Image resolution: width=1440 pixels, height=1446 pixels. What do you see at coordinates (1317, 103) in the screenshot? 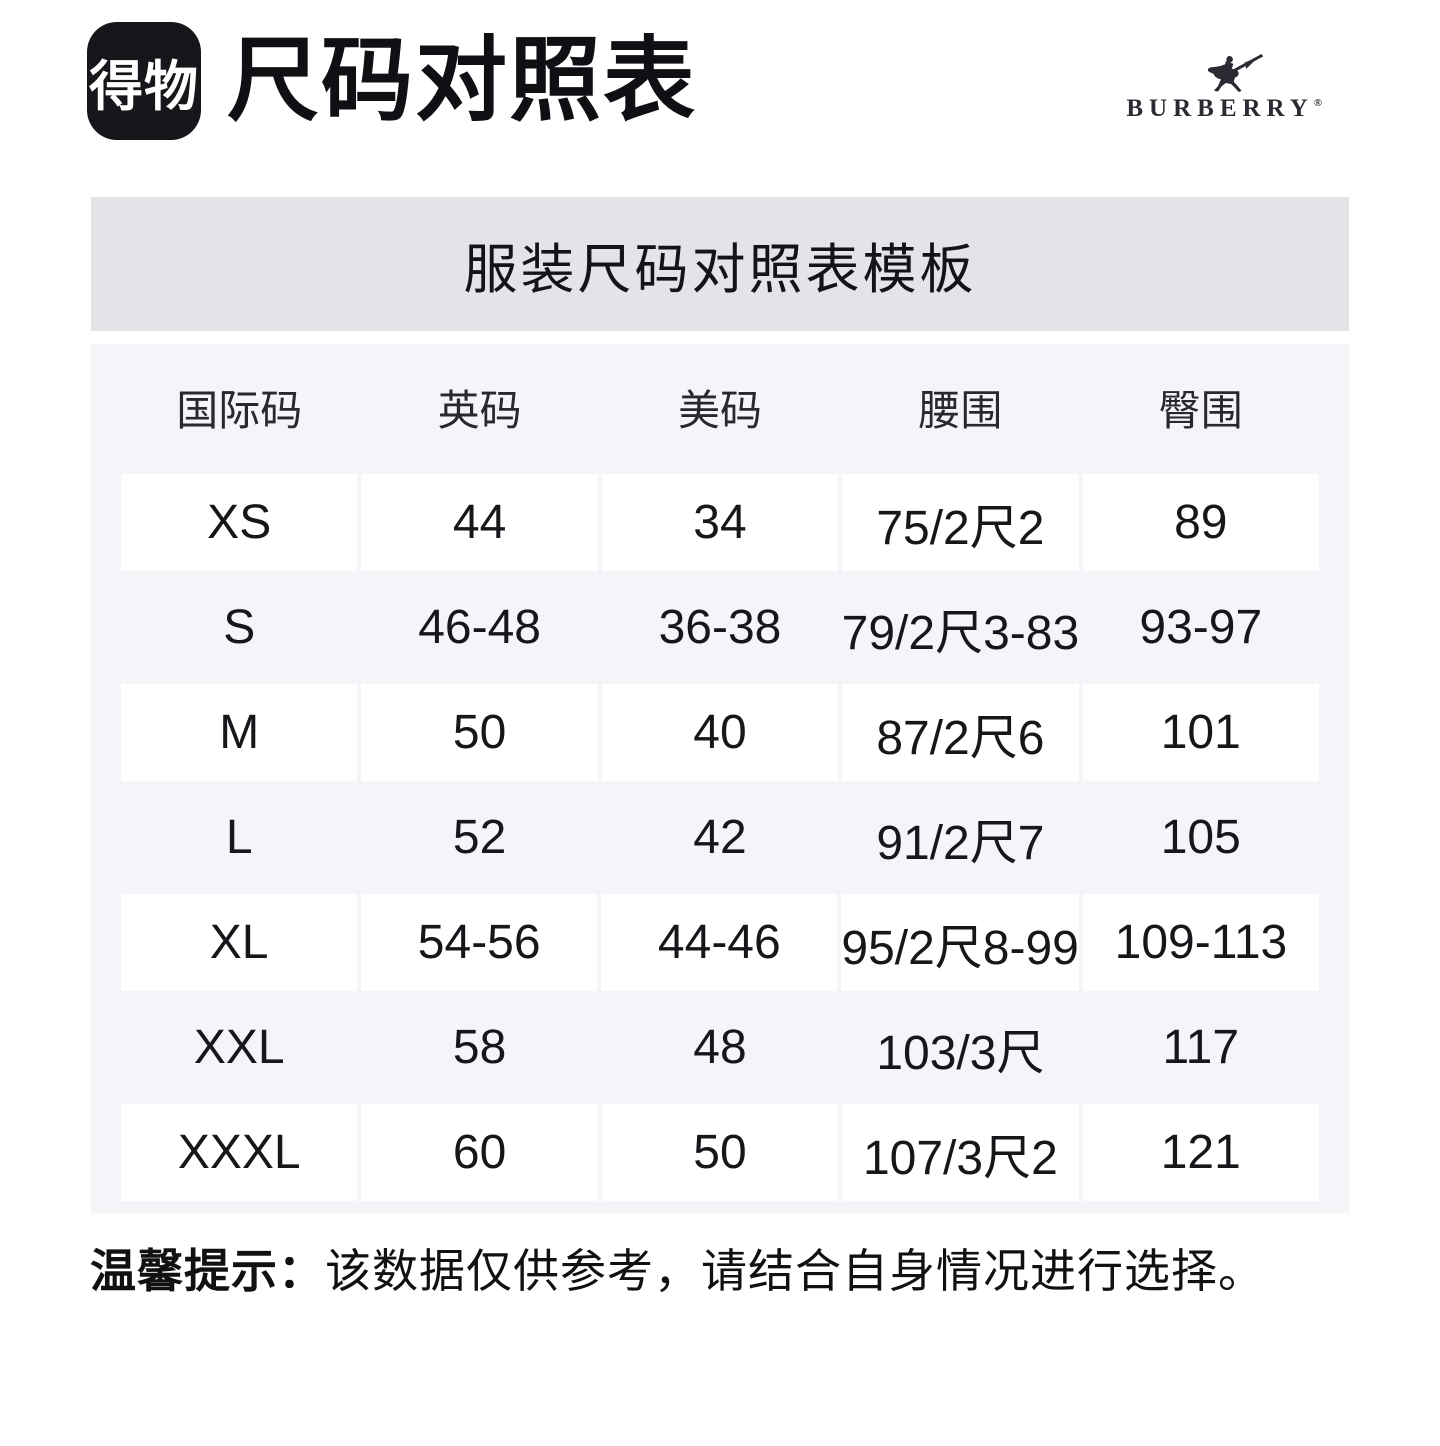
I see `registered-mark: ®` at bounding box center [1317, 103].